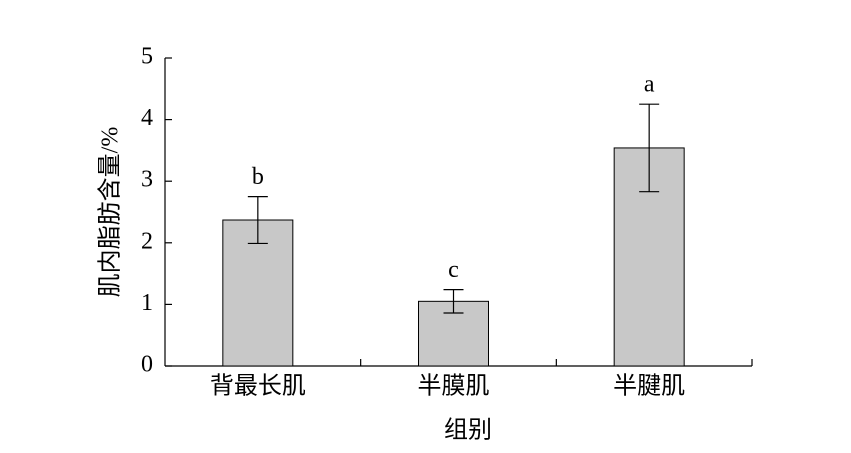  What do you see at coordinates (110, 212) in the screenshot?
I see `y-axis-label: 肌内脂肪含量/%` at bounding box center [110, 212].